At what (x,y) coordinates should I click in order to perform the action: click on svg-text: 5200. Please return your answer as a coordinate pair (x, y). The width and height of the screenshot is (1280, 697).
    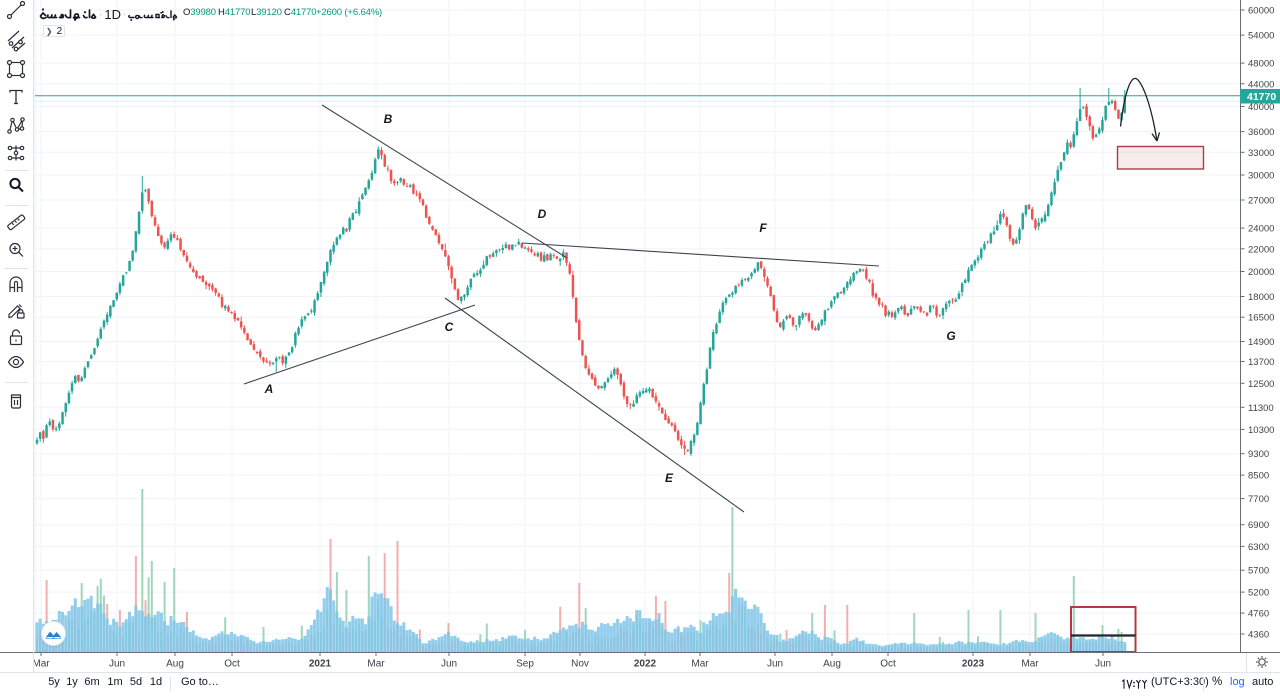
    Looking at the image, I should click on (1258, 593).